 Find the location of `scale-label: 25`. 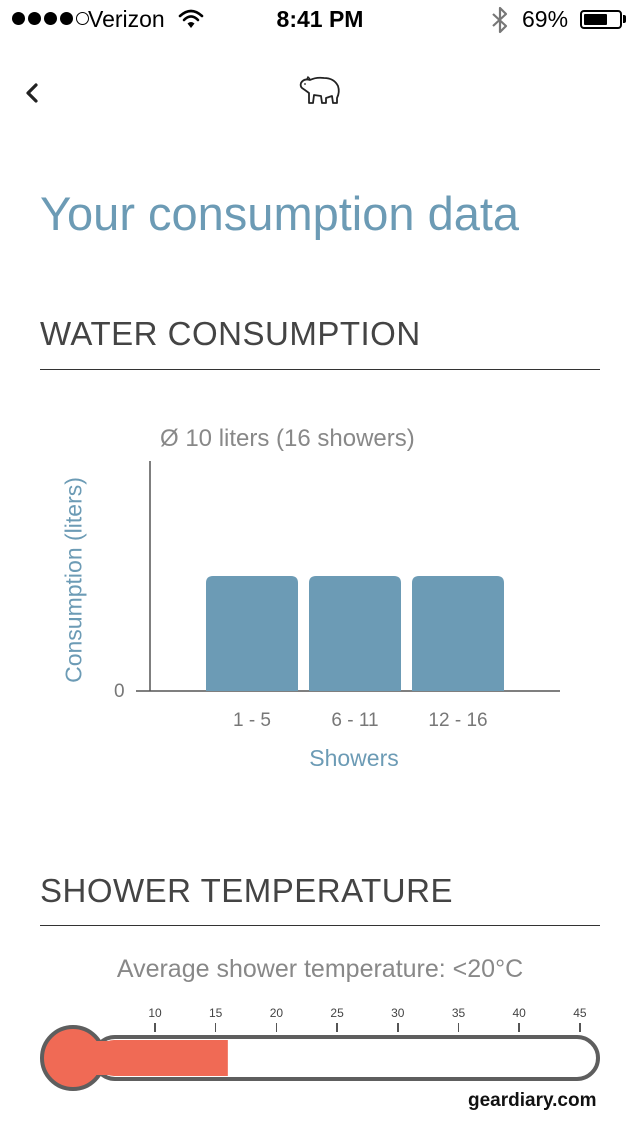

scale-label: 25 is located at coordinates (337, 1013).